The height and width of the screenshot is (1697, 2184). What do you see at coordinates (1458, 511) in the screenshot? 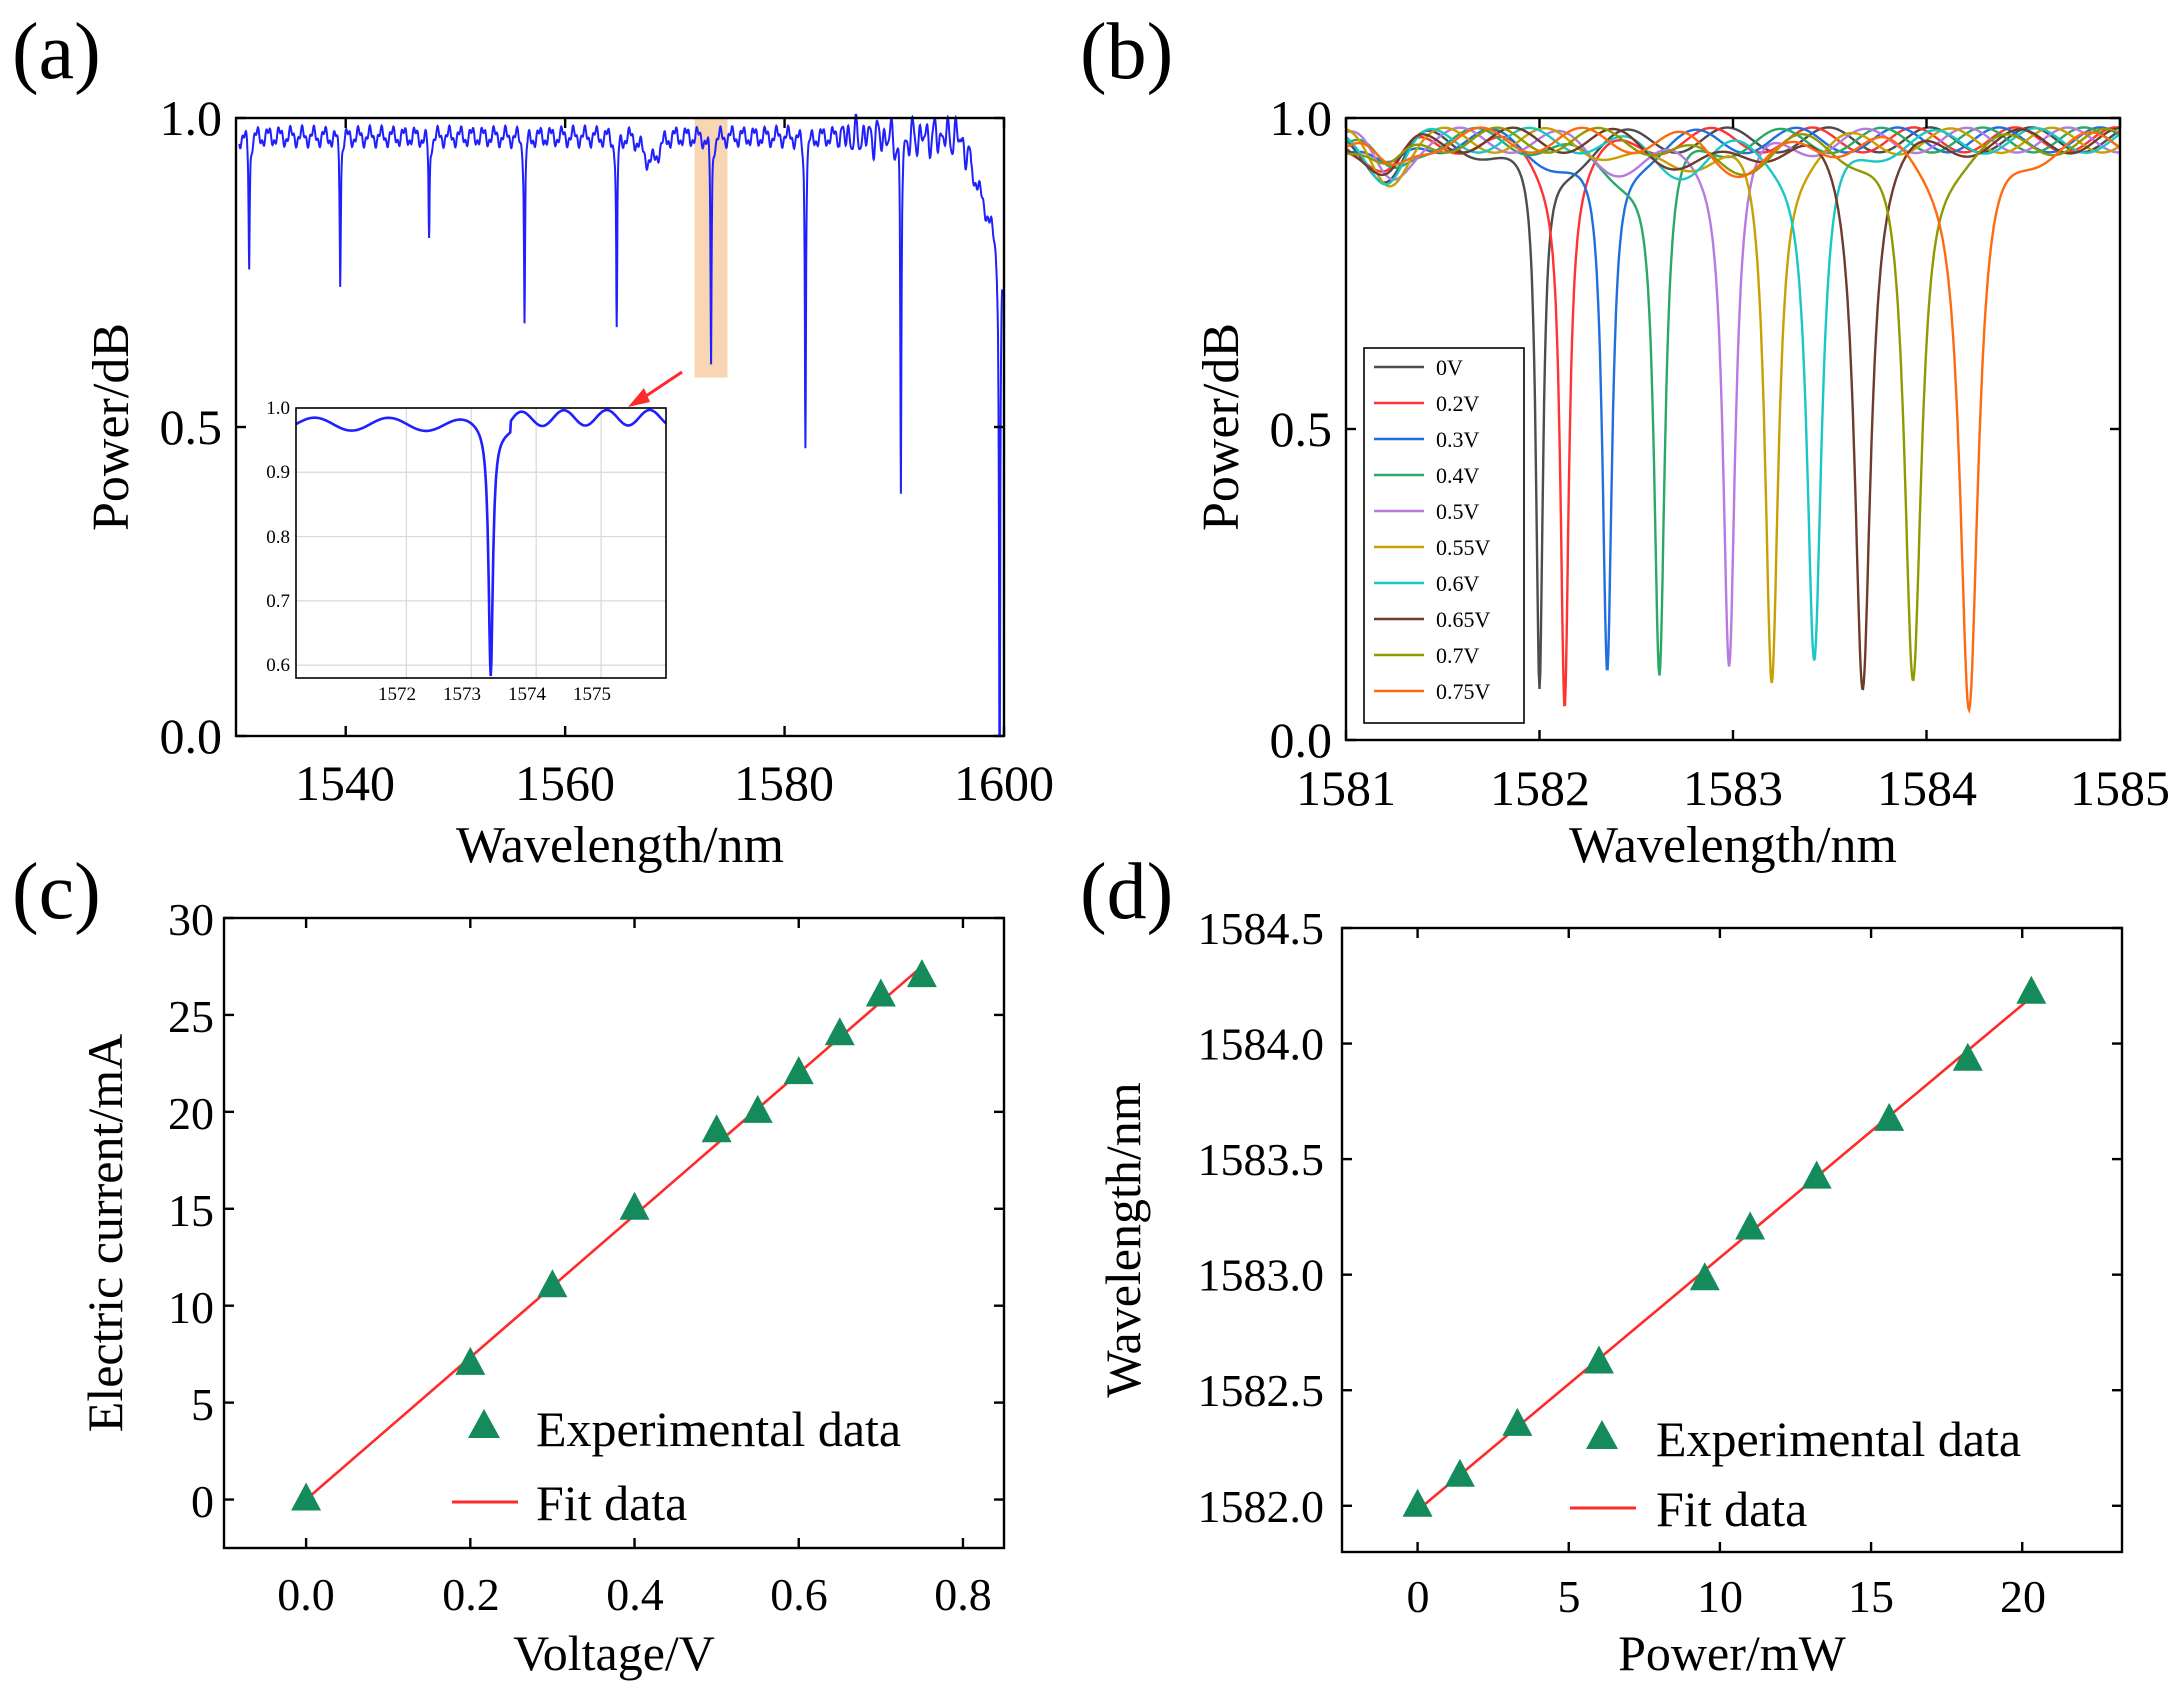
I see `legend-label-0-5V: 0.5V` at bounding box center [1458, 511].